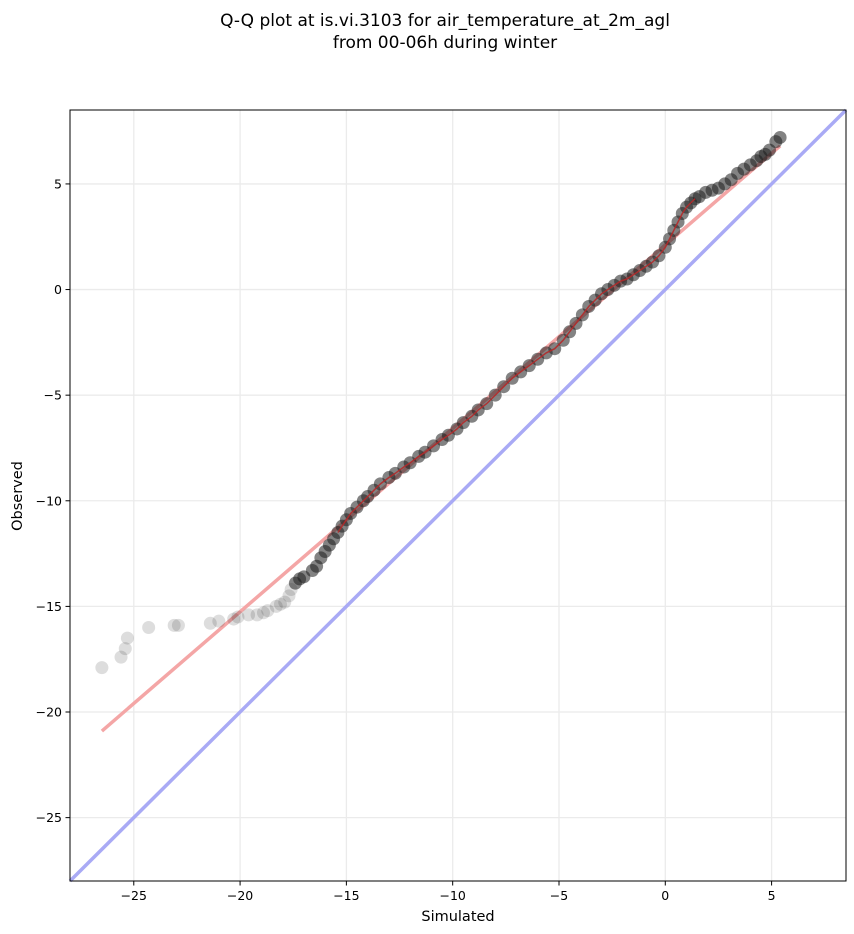 This screenshot has width=854, height=934. I want to click on x-axis-label: Simulated, so click(457, 917).